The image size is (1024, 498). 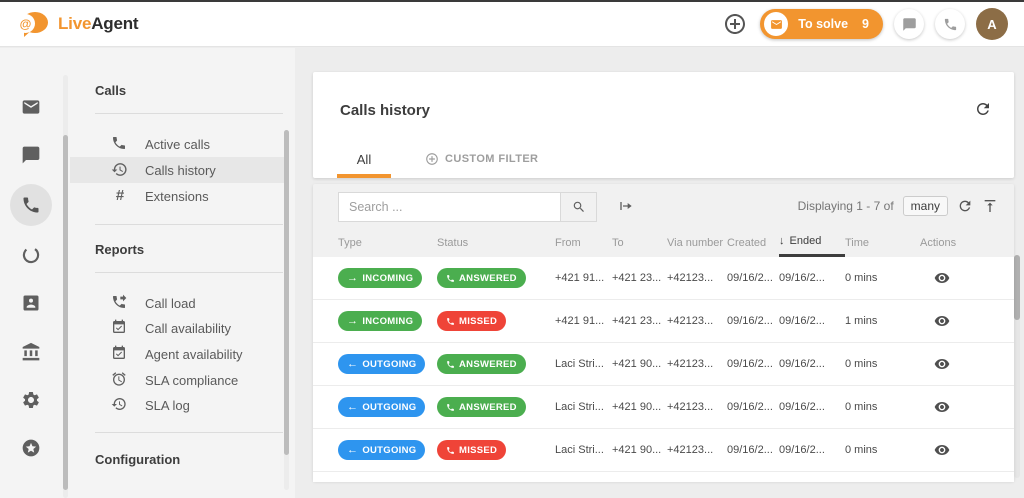 What do you see at coordinates (177, 380) in the screenshot?
I see `sidebar-item-sla-compliance: SLA compliance` at bounding box center [177, 380].